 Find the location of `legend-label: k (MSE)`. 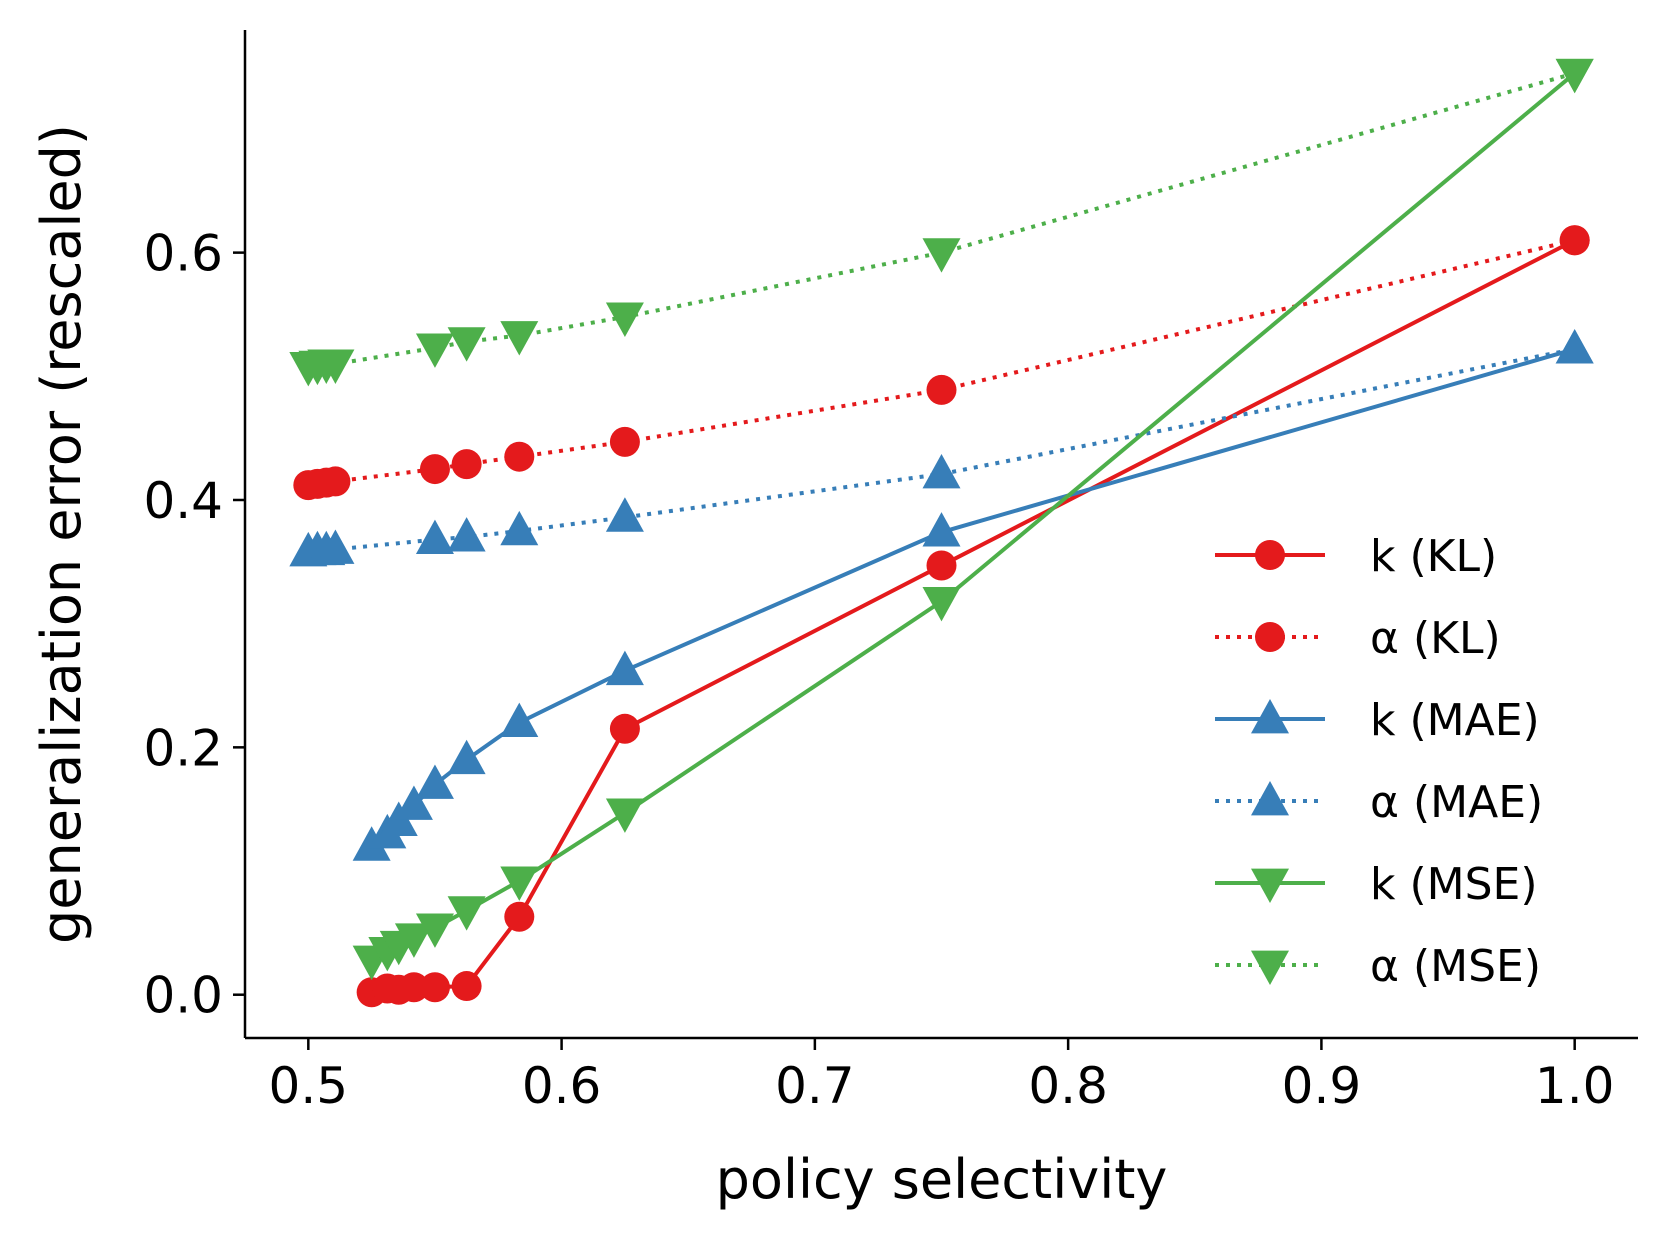

legend-label: k (MSE) is located at coordinates (1454, 884).